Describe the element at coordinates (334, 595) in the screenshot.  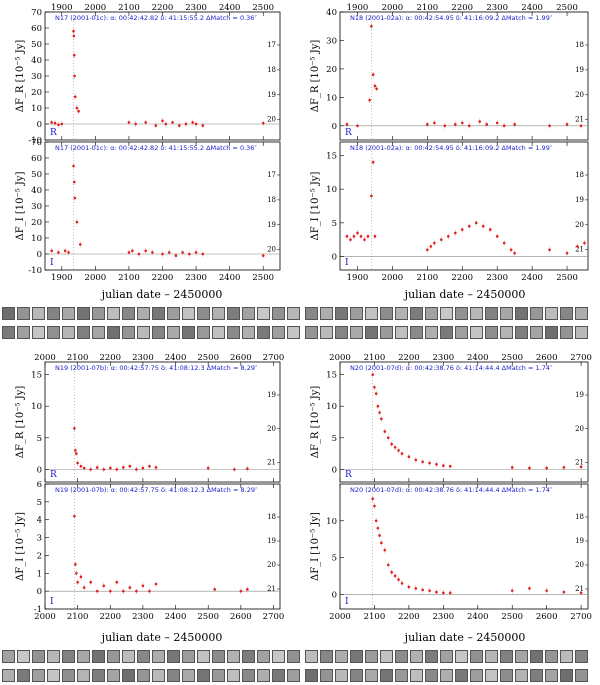
I see `y-tick-label-n20-i: 0` at that location.